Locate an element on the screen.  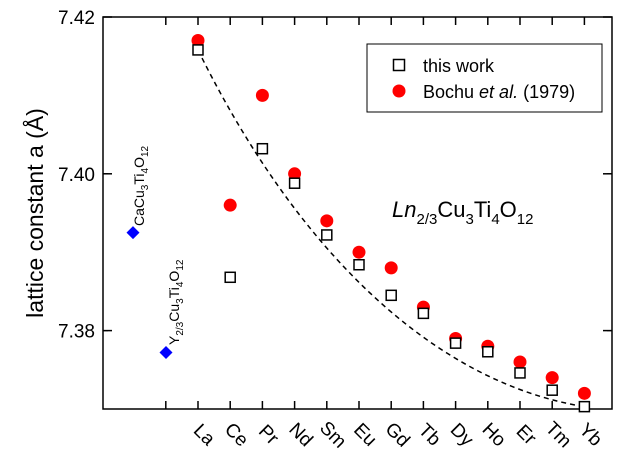
y-tick-label: 7.40 is located at coordinates (76, 175).